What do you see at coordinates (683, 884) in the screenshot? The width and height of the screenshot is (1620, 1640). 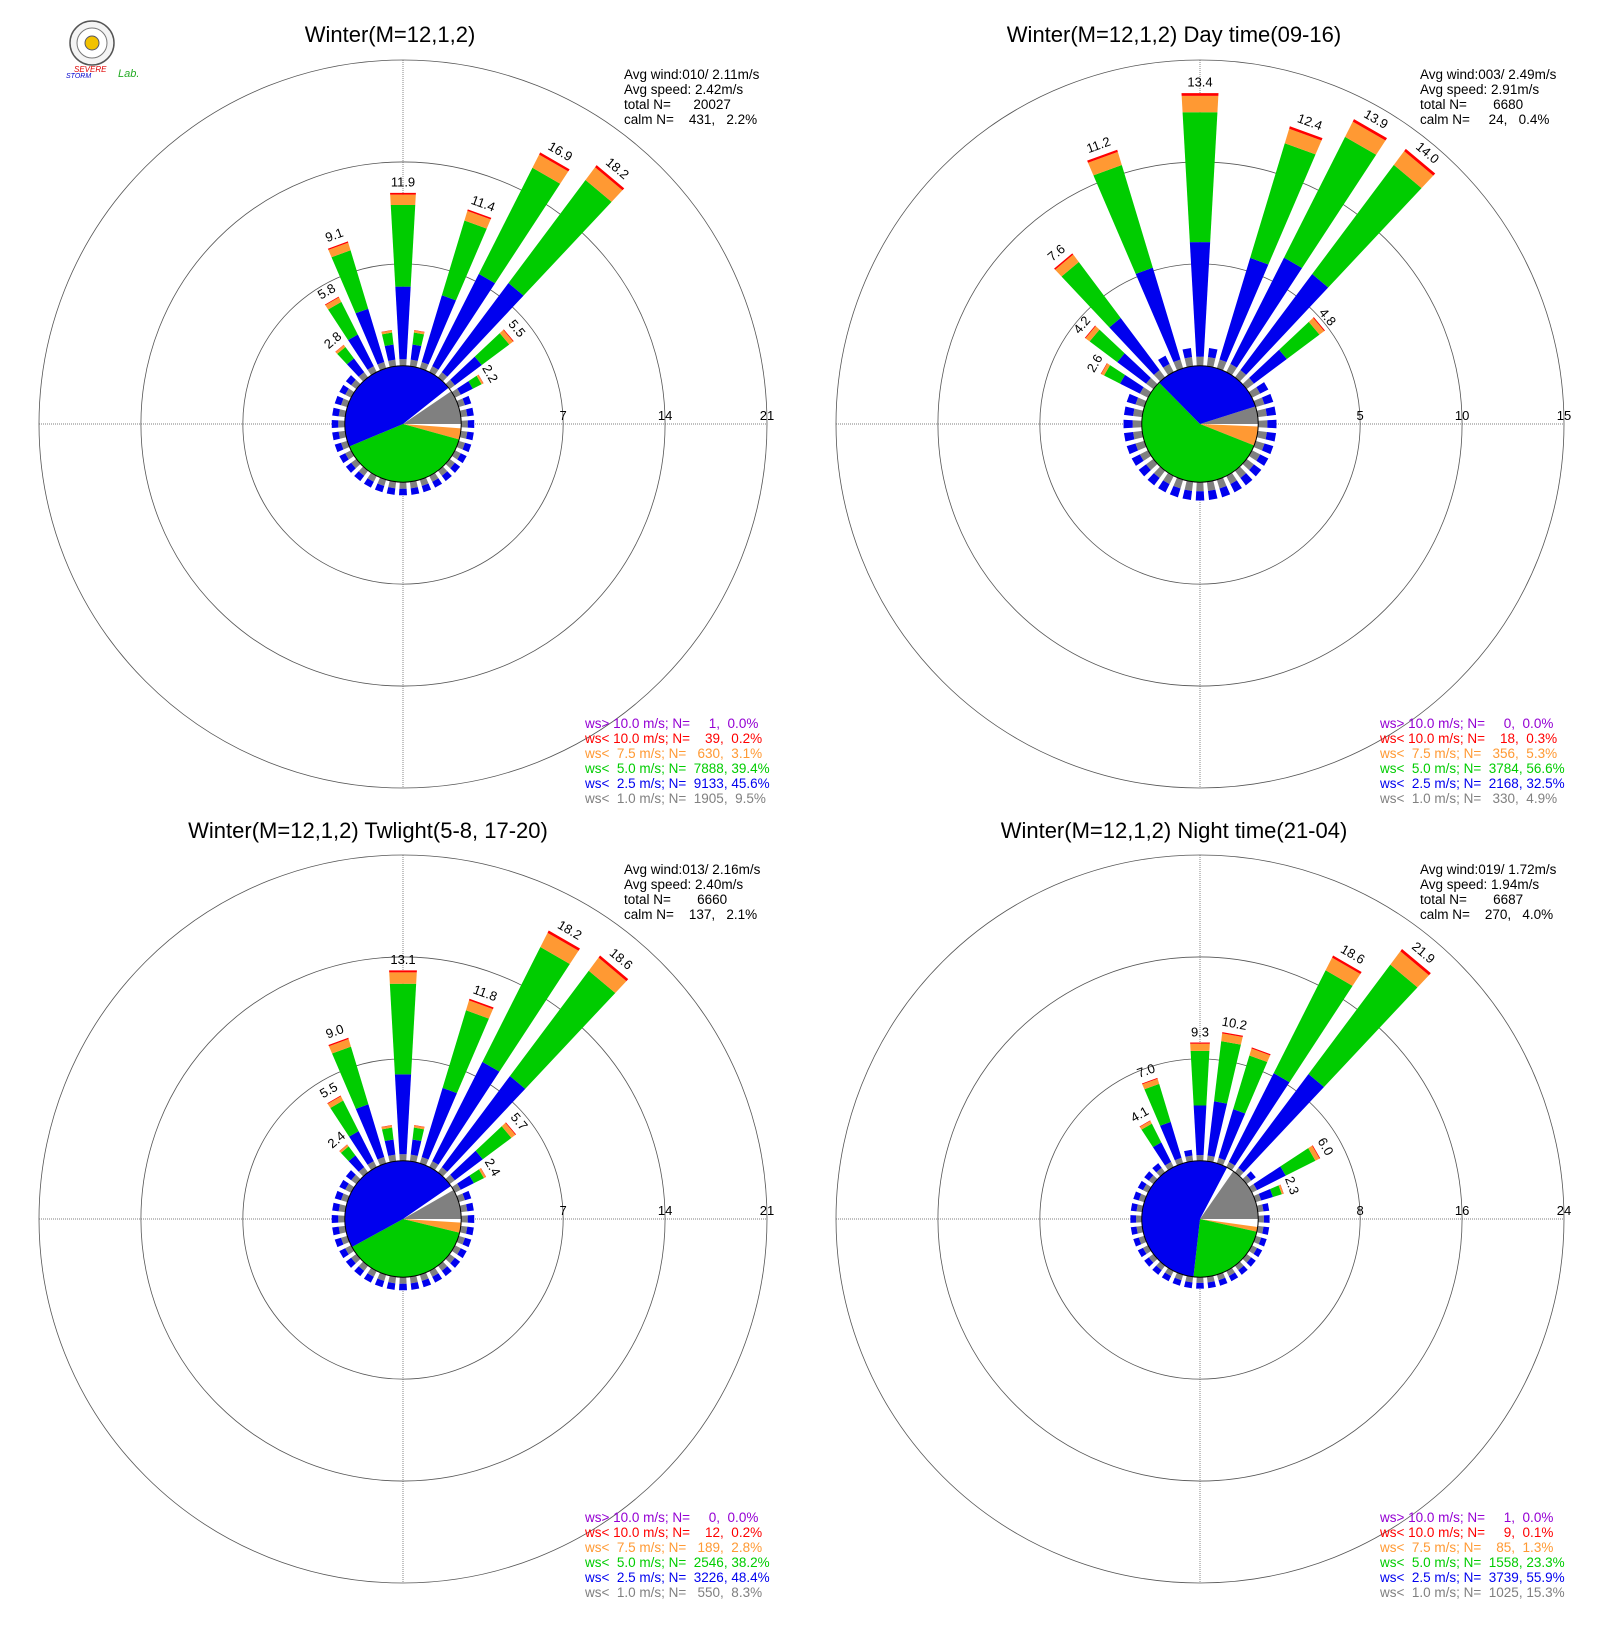 I see `stat-avg-speed: Avg speed: 2.40m/s` at bounding box center [683, 884].